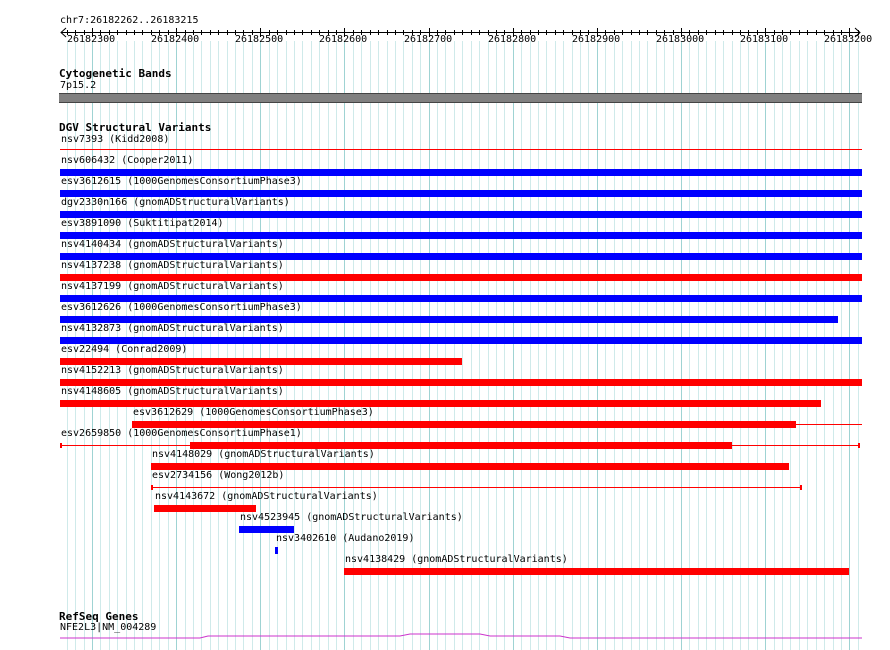 This screenshot has width=890, height=650. What do you see at coordinates (512, 39) in the screenshot?
I see `ruler-tick-label: 26182800` at bounding box center [512, 39].